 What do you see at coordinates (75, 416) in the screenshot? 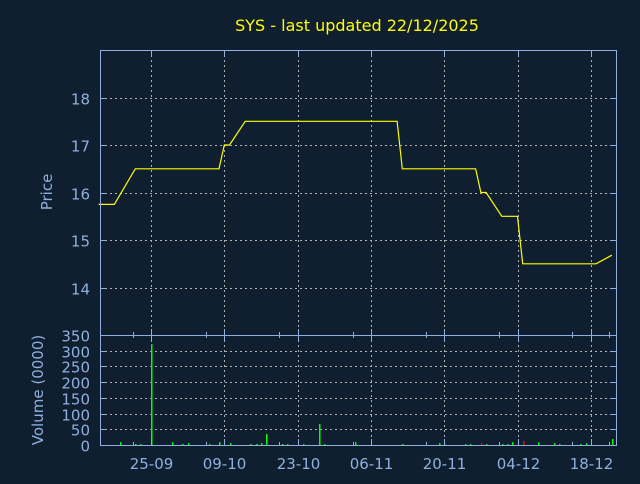
I see `volume-tick-label: 100` at bounding box center [75, 416].